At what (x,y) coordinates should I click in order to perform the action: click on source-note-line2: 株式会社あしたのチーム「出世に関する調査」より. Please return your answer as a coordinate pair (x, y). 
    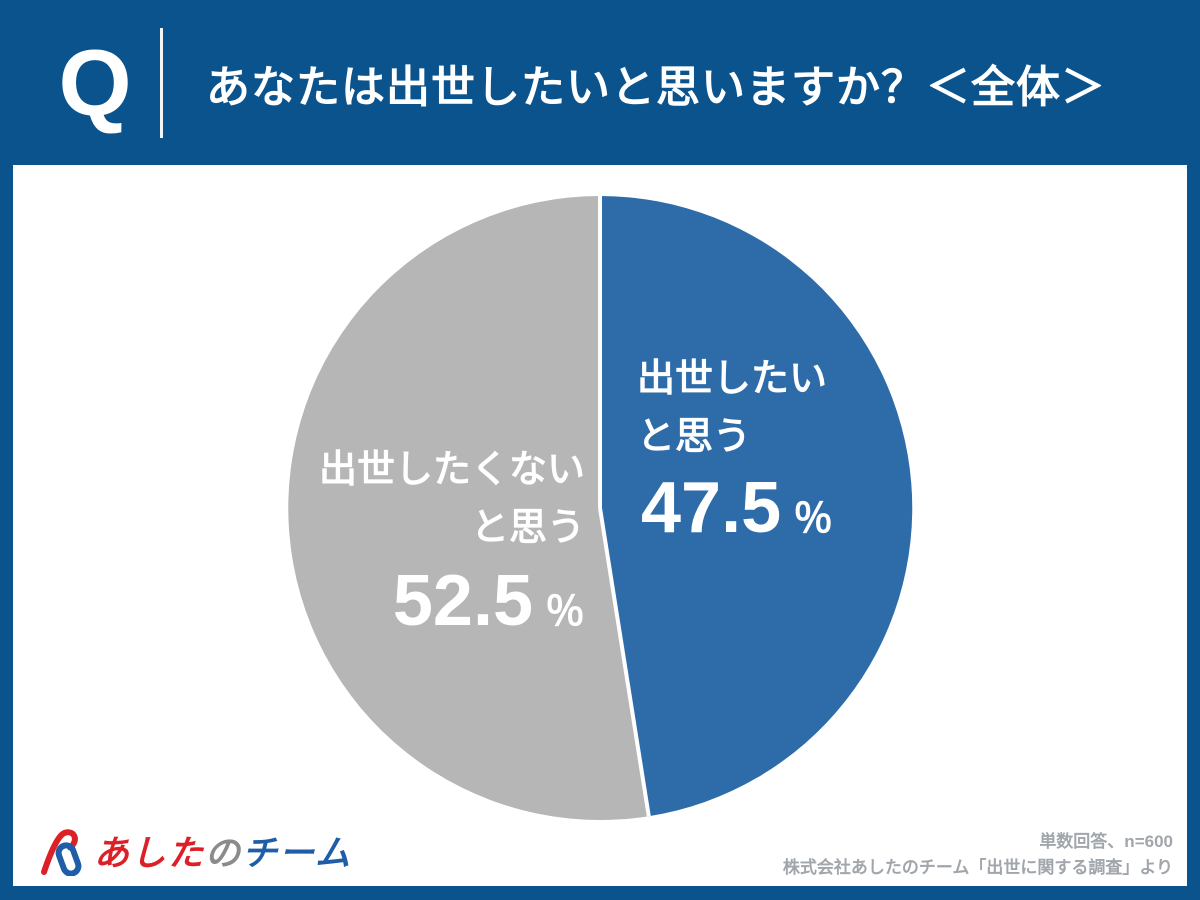
    Looking at the image, I should click on (977, 867).